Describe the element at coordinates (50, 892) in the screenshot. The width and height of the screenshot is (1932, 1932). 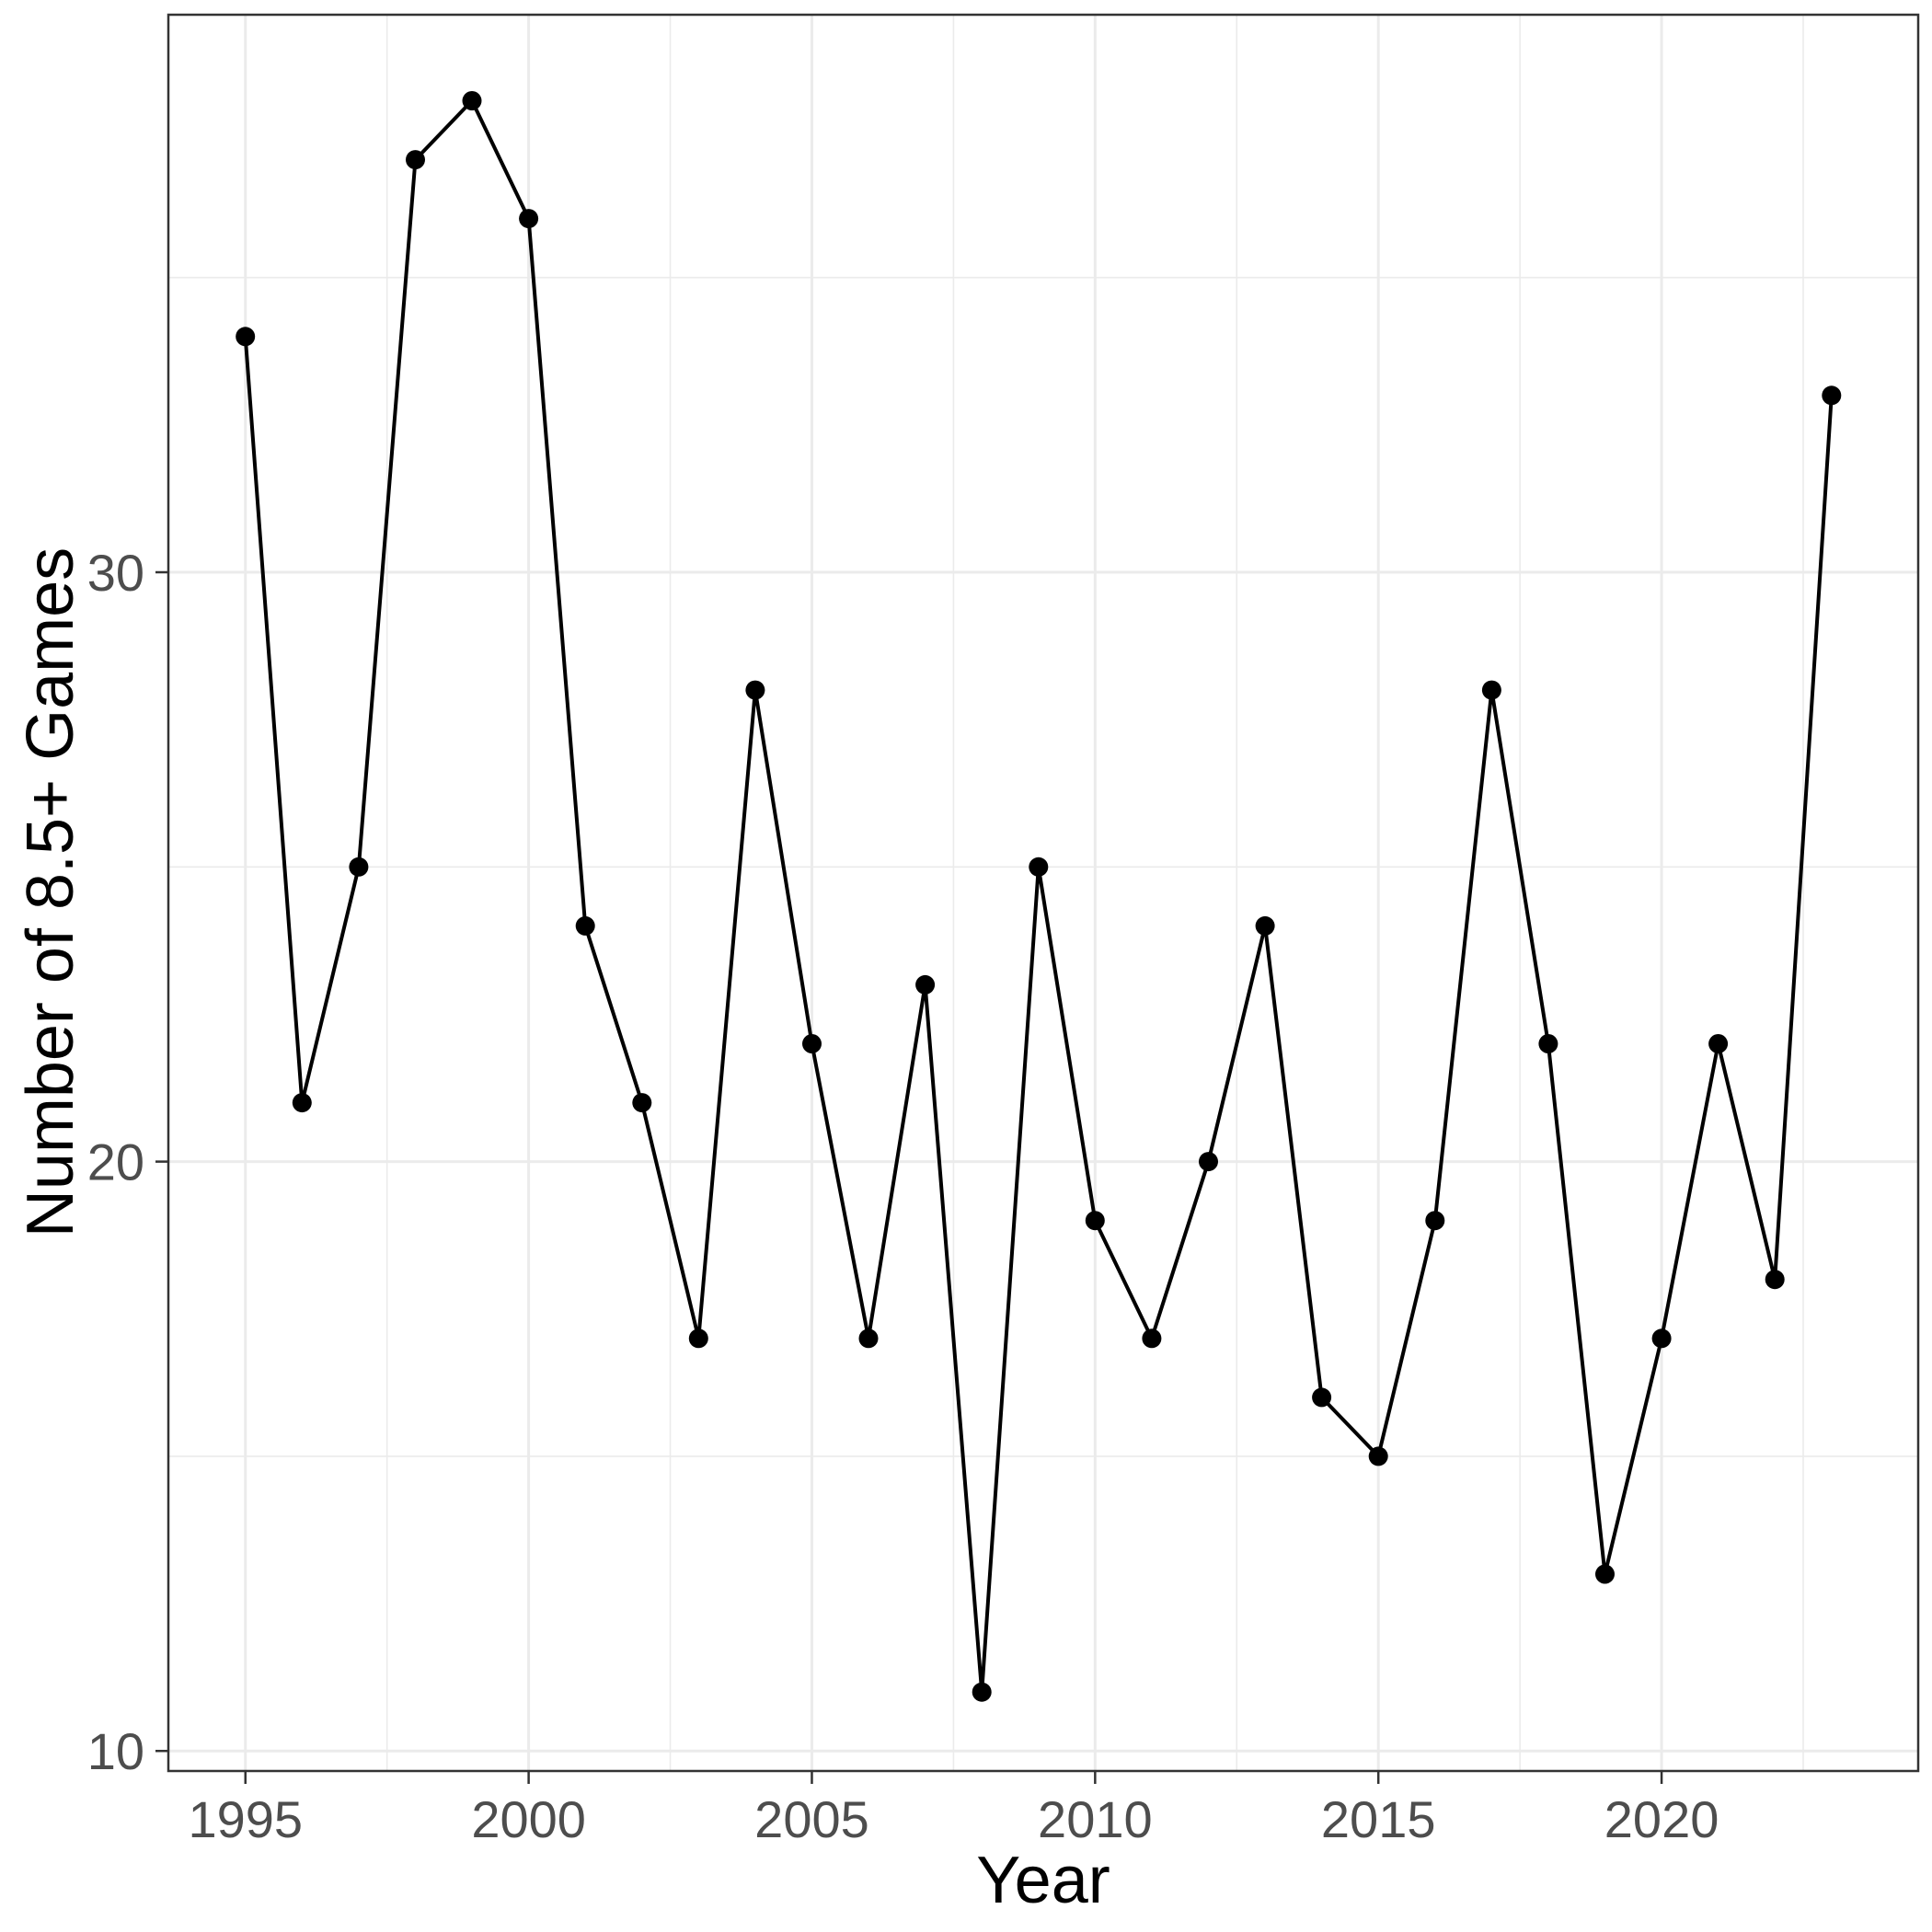
I see `y-axis-title: Number of 8.5+ Games` at that location.